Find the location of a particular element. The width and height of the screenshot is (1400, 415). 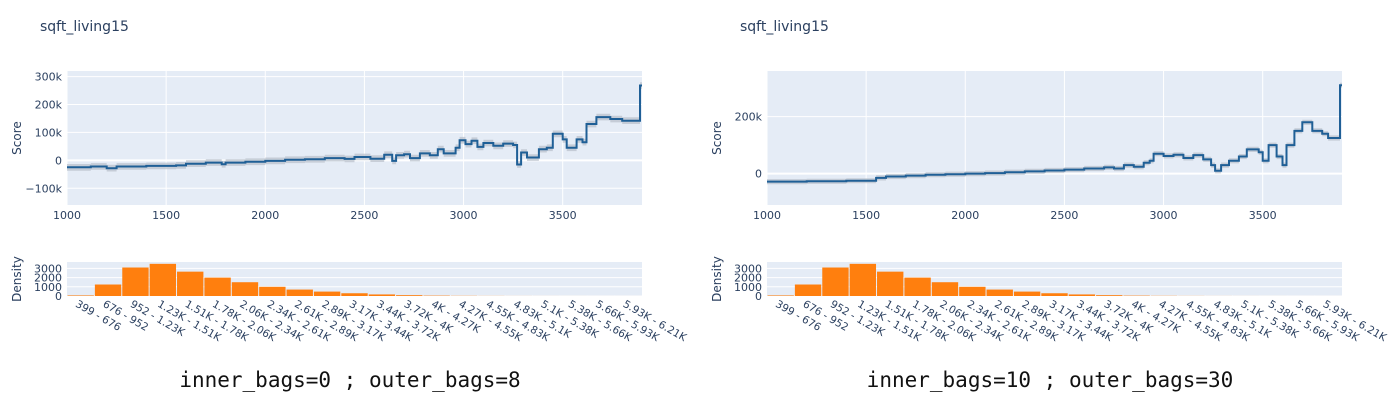

y-tick-label: 300k is located at coordinates (49, 77).